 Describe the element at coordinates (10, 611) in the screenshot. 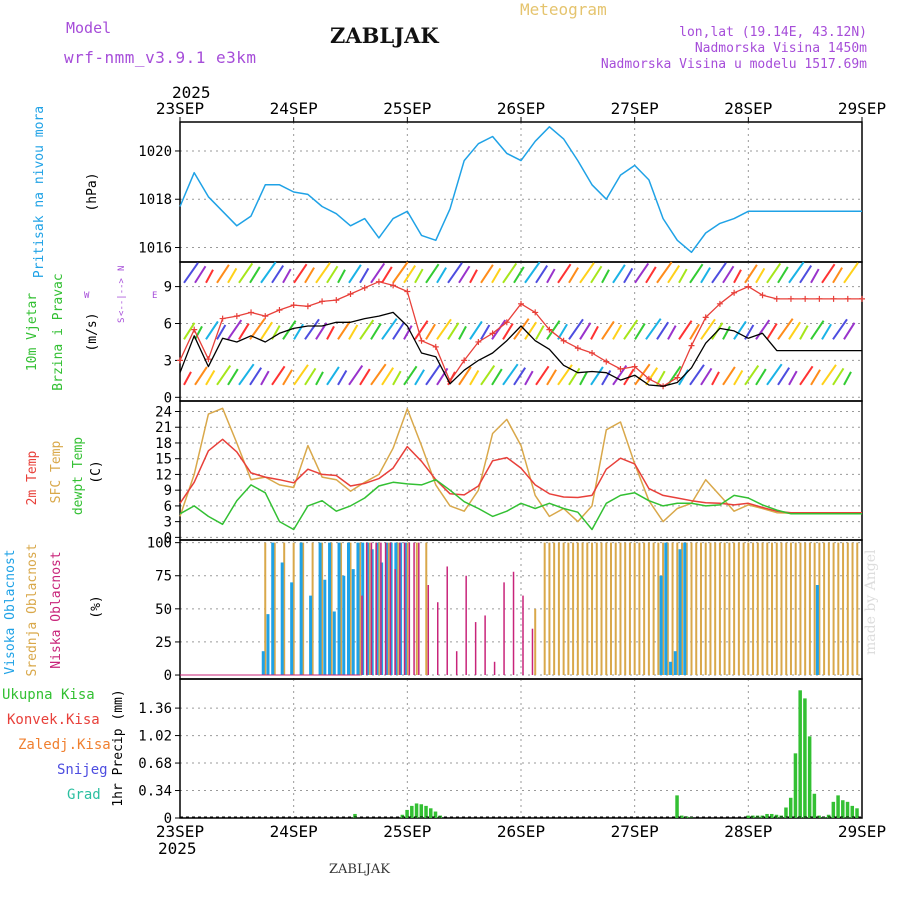

I see `high-cloud-axis-title: Visoka Oblacnost` at that location.